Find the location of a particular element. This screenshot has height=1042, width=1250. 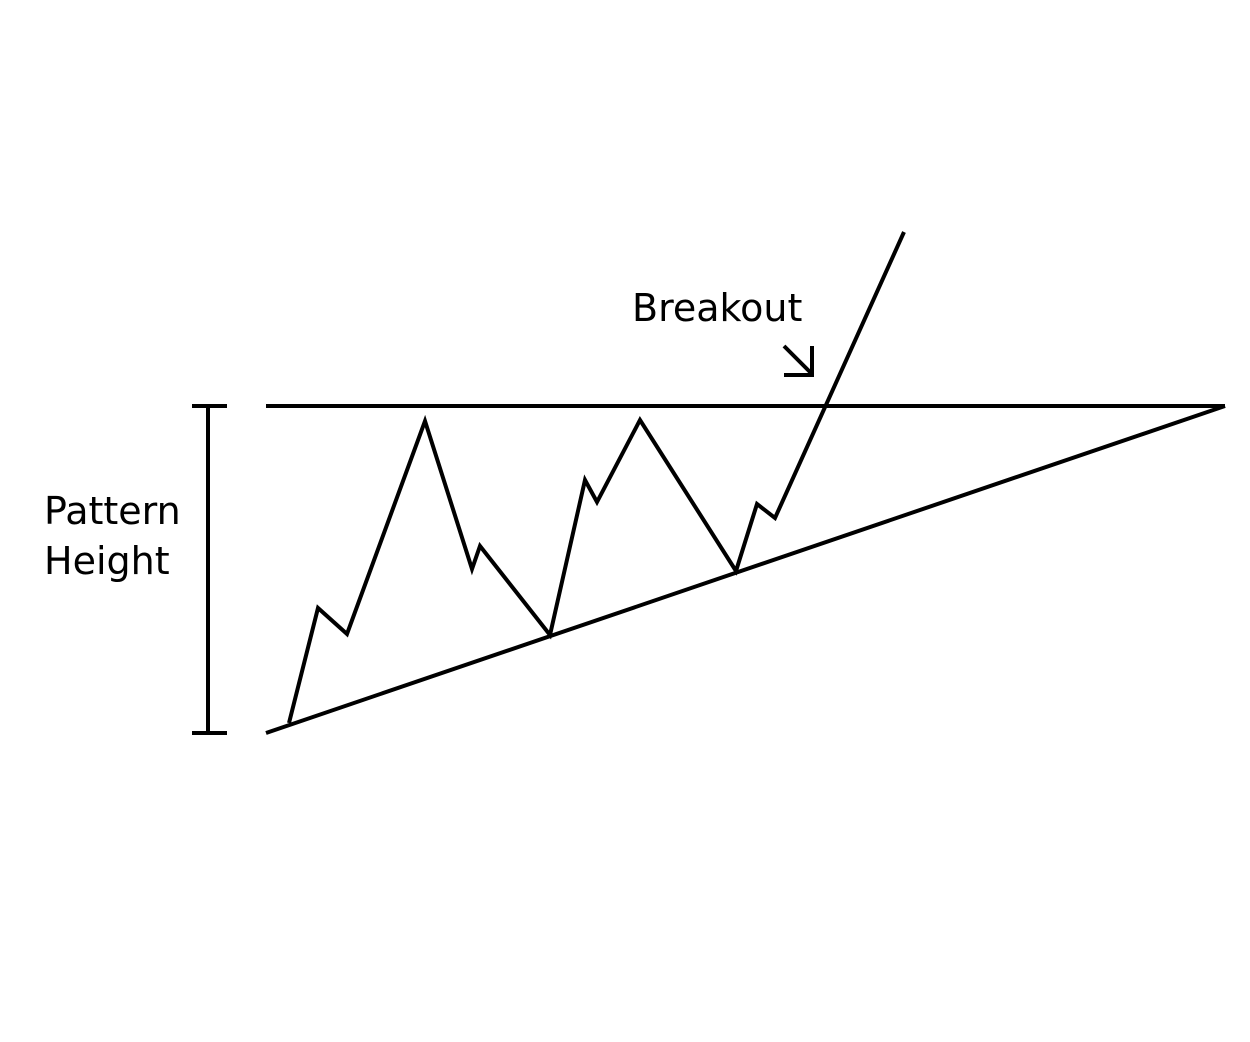

arrow-shaft is located at coordinates (798, 360).